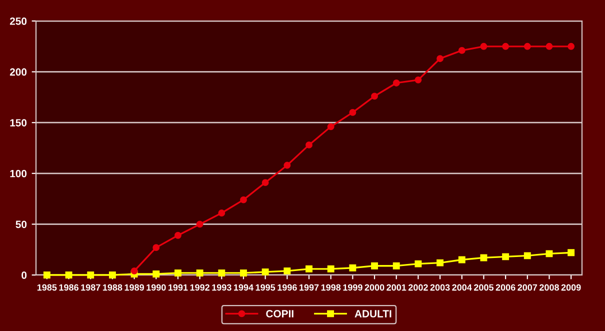 The height and width of the screenshot is (331, 605). Describe the element at coordinates (352, 287) in the screenshot. I see `x-tick-label: 1999` at that location.